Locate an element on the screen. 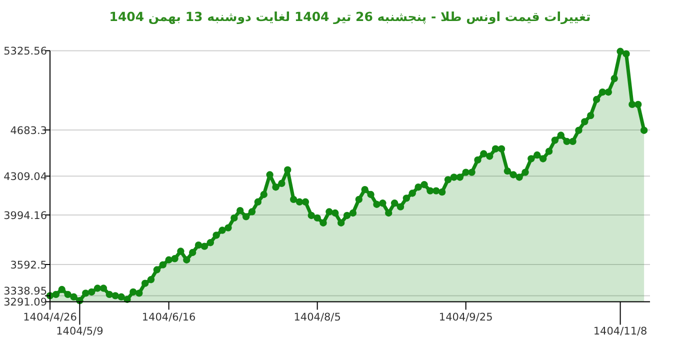 This screenshot has width=700, height=352. x-tick-label: 1404/11/8 is located at coordinates (620, 332).